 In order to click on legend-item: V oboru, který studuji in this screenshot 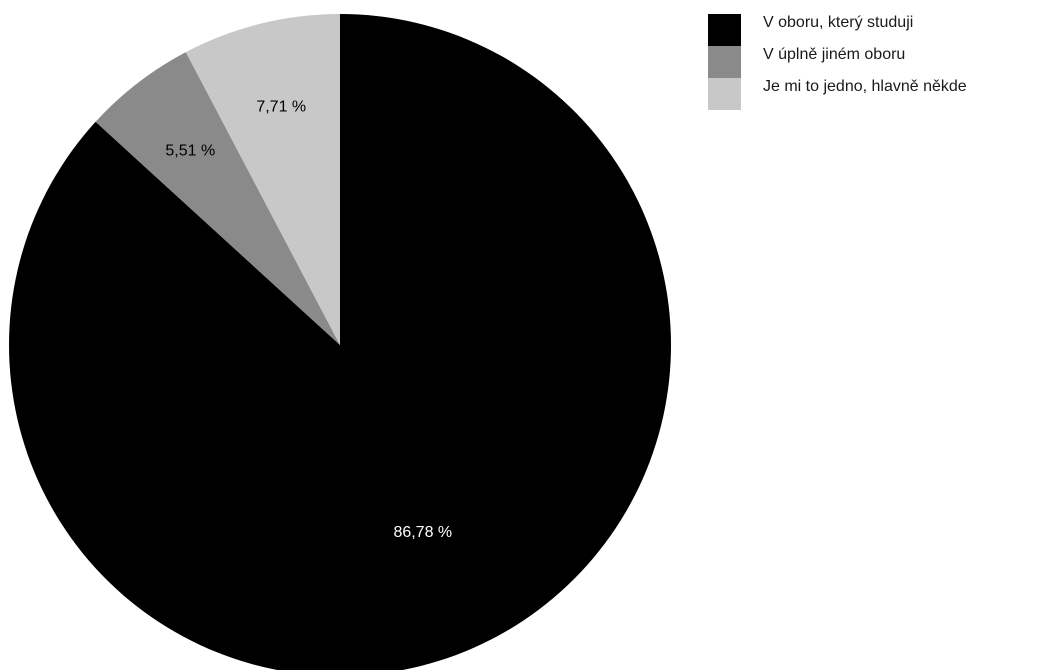, I will do `click(837, 30)`.